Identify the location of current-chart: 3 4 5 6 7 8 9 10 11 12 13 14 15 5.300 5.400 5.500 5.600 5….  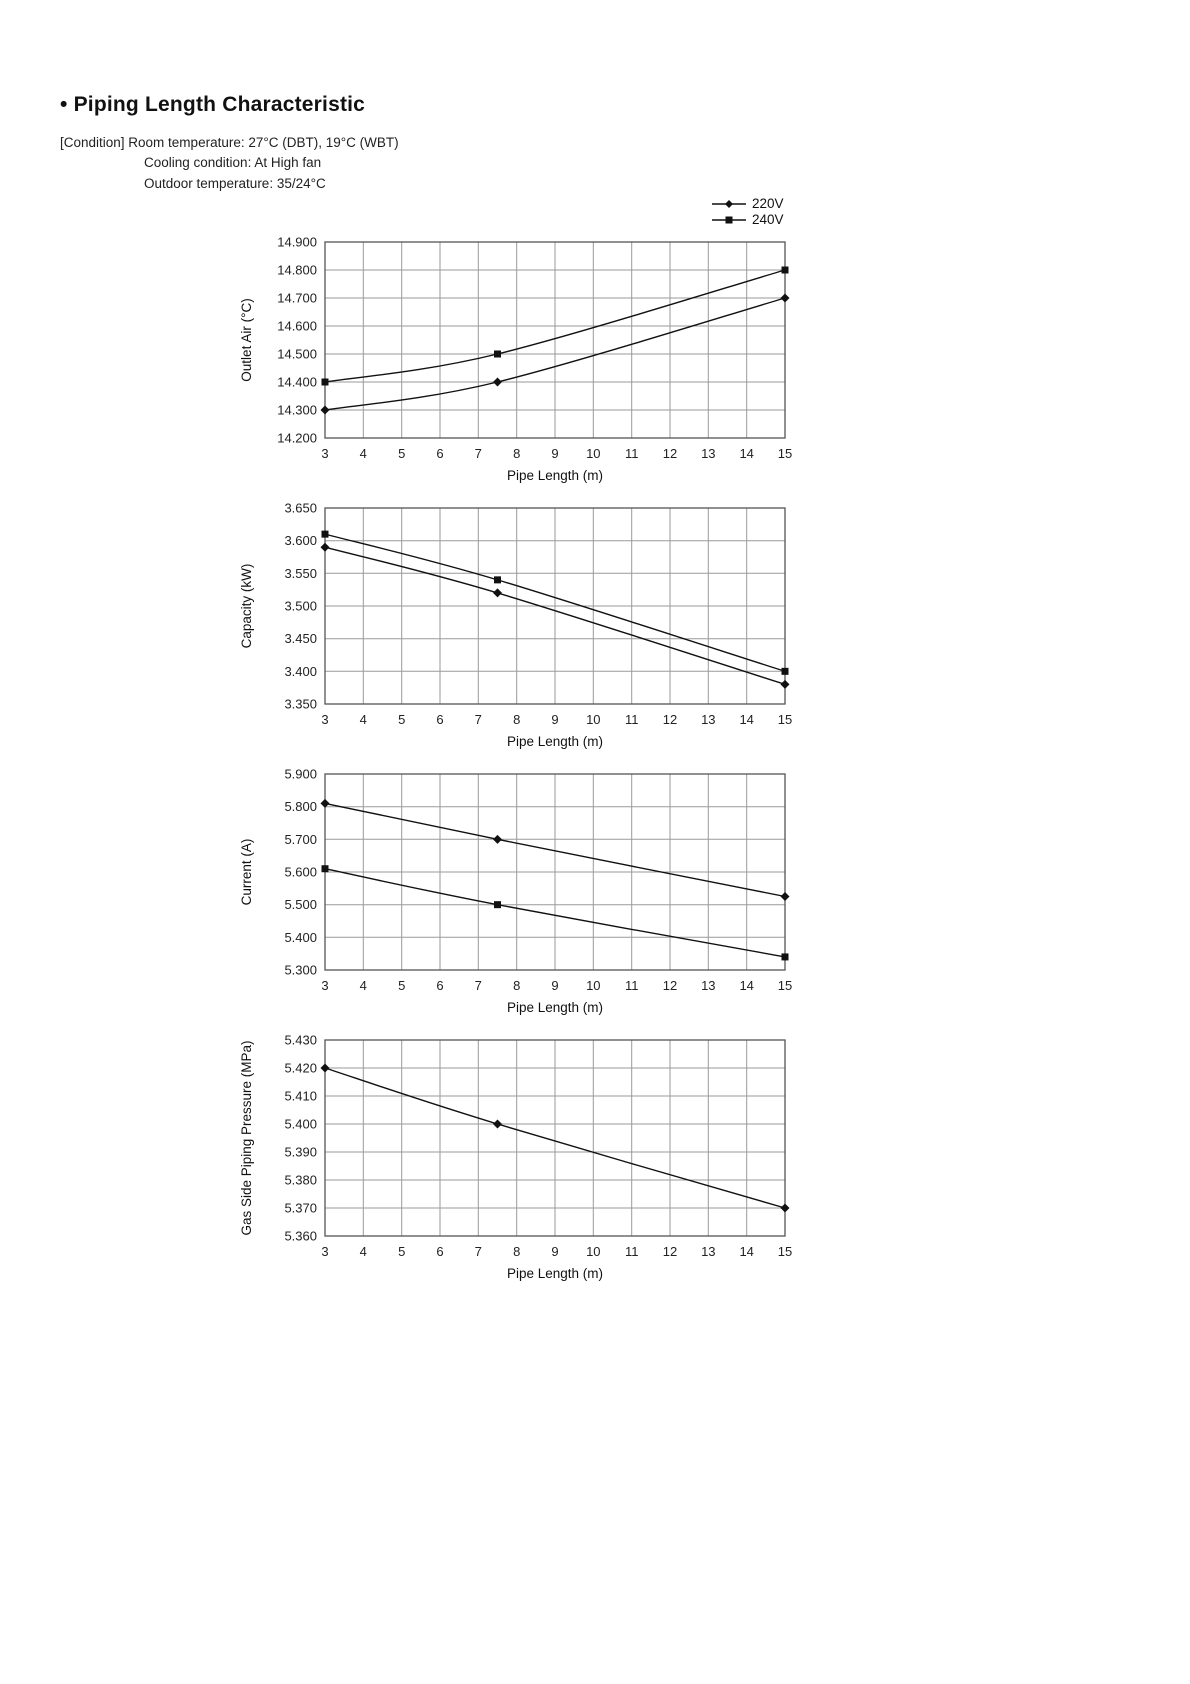
(515, 890).